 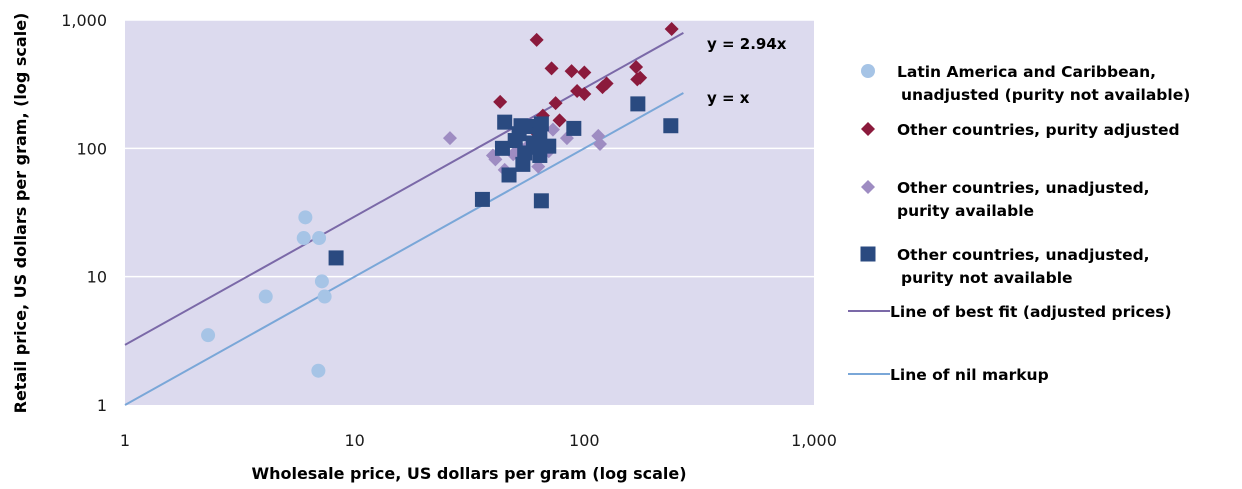 I want to click on trend-line-label: y = x, so click(x=728, y=98).